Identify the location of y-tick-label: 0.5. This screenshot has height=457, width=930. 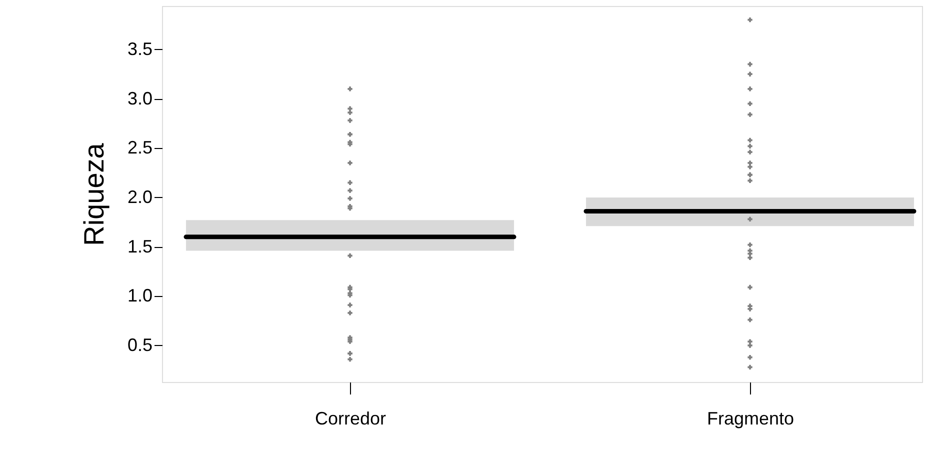
(139, 344).